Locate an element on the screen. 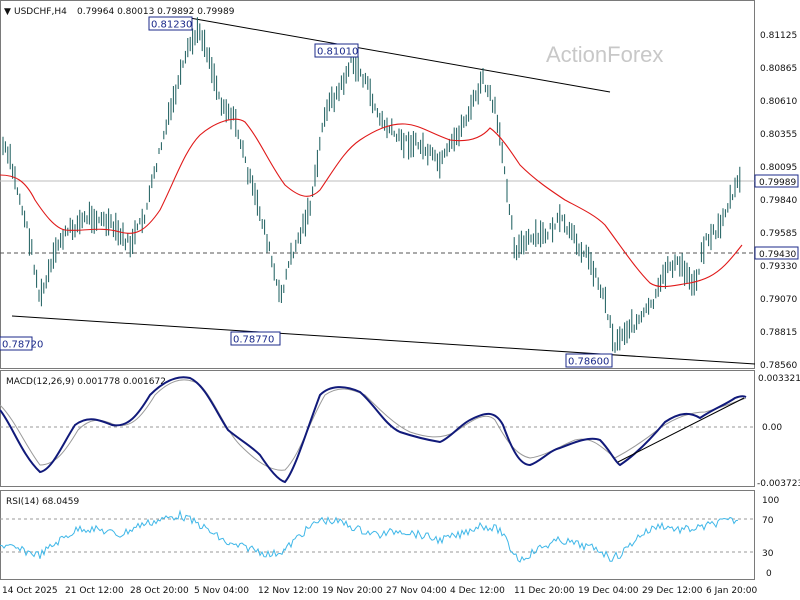 This screenshot has height=600, width=800. rsi-line is located at coordinates (369, 536).